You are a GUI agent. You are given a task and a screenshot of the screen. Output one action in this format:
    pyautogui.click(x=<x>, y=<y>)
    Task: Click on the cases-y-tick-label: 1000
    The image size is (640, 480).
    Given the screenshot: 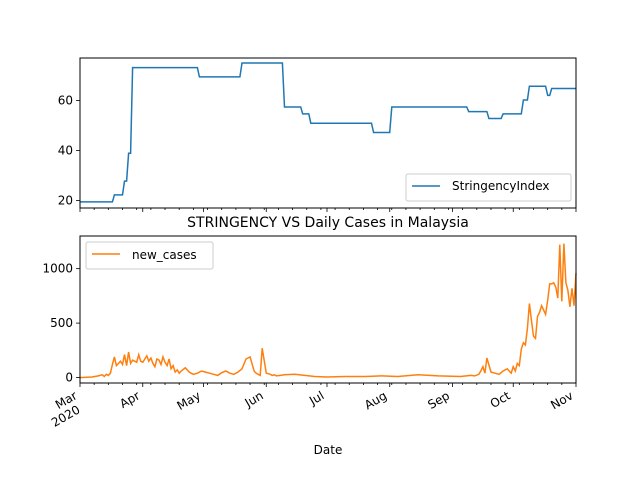 What is the action you would take?
    pyautogui.click(x=57, y=269)
    